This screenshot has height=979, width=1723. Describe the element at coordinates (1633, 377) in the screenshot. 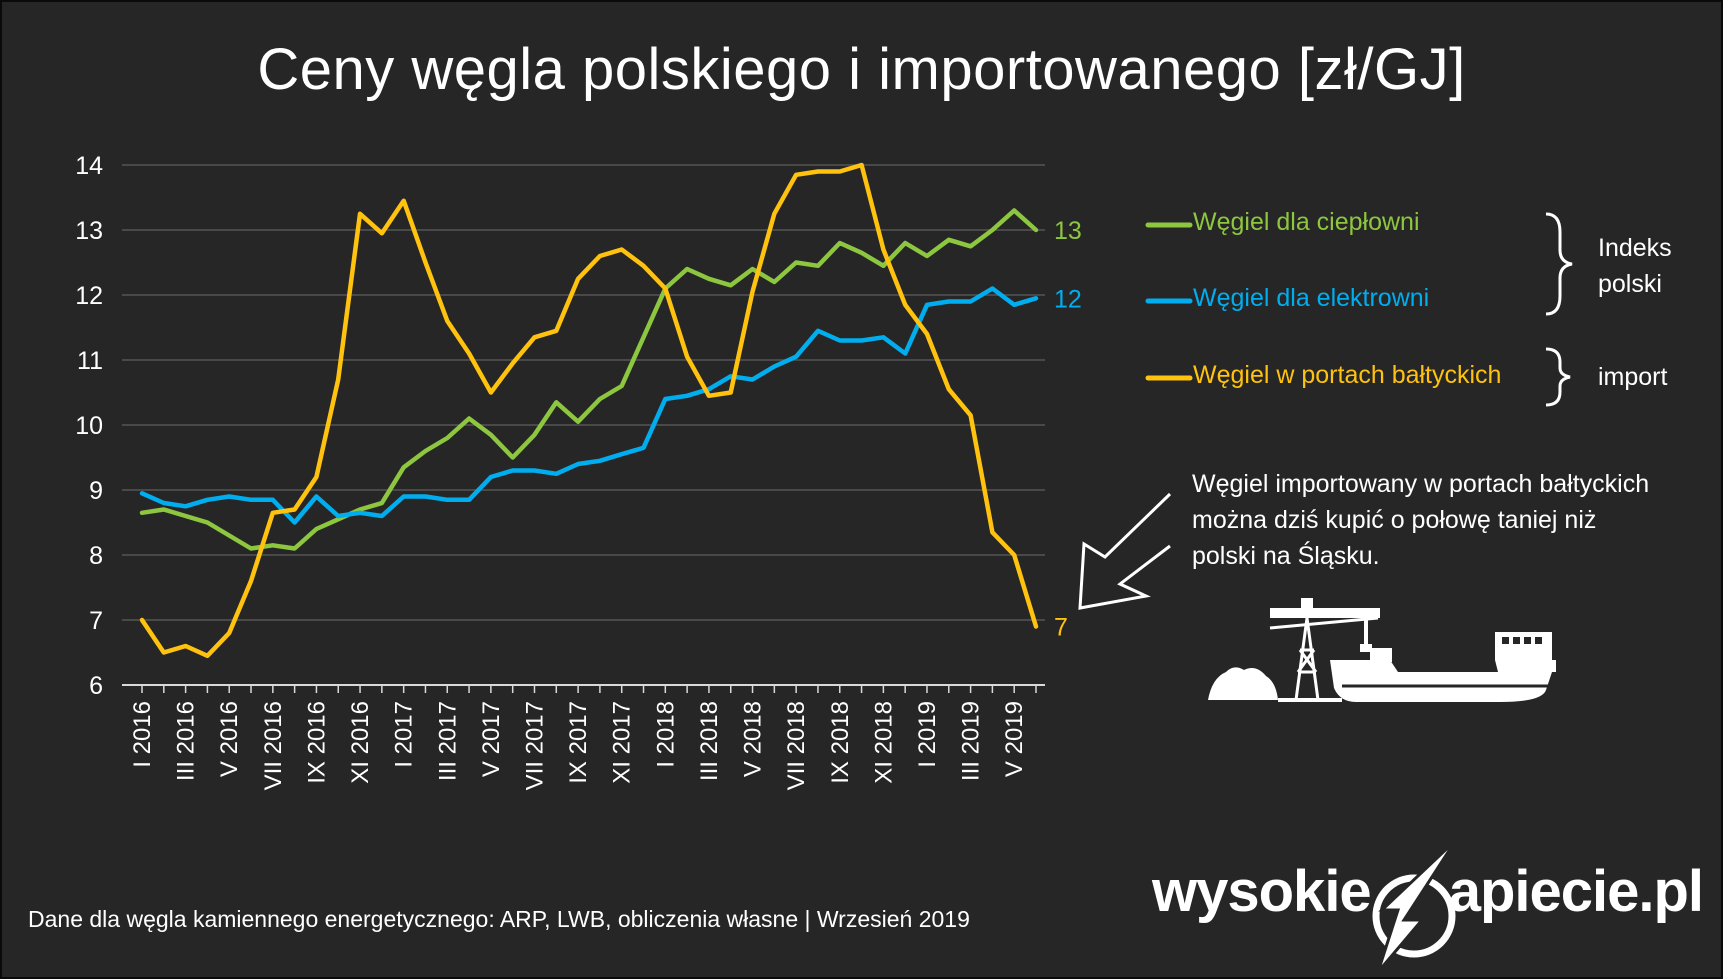

I see `group-label-import: import` at that location.